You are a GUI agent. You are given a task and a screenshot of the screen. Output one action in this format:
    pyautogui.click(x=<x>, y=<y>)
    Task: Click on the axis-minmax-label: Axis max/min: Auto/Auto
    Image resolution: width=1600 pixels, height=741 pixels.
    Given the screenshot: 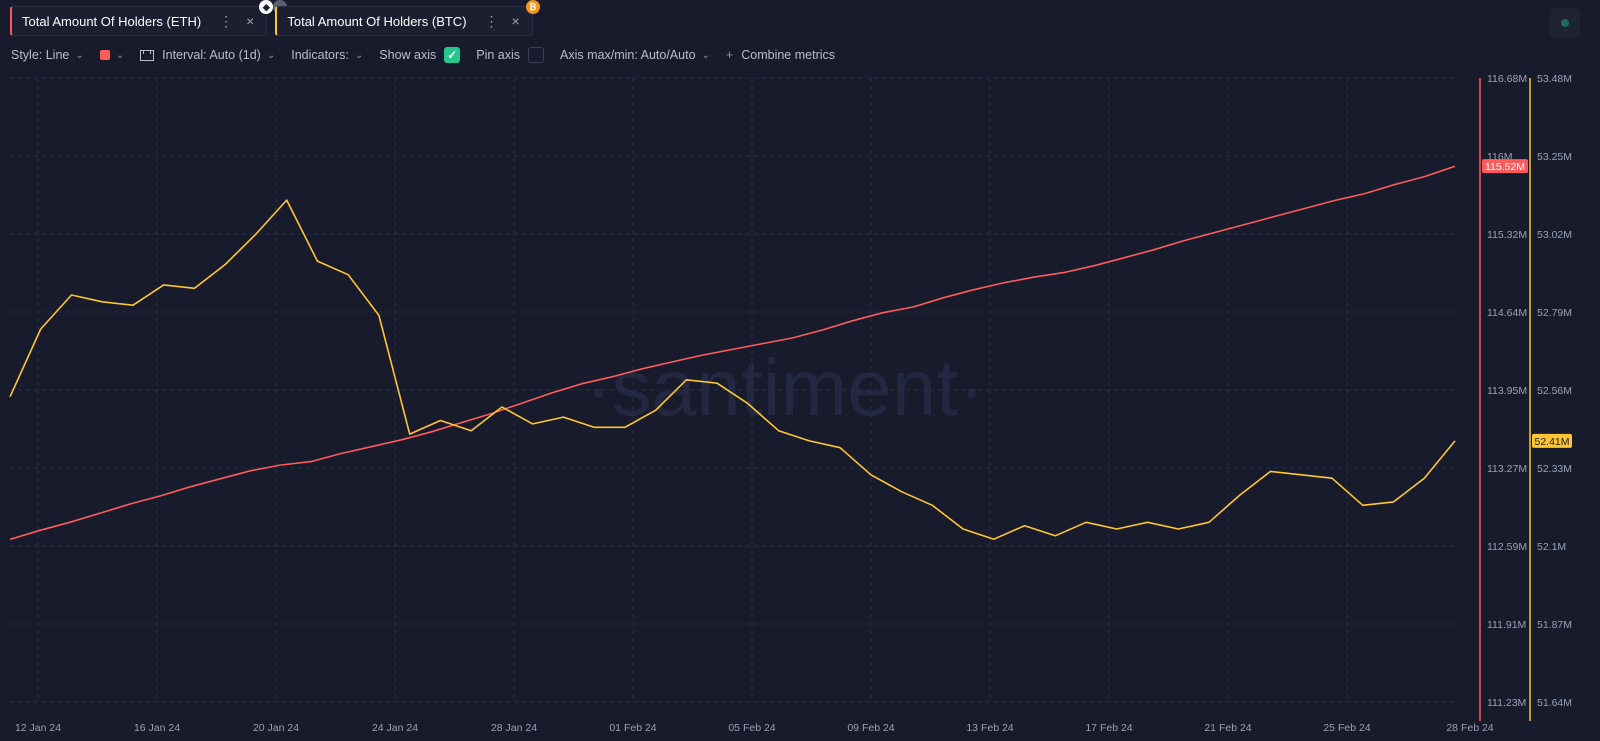 What is the action you would take?
    pyautogui.click(x=628, y=55)
    